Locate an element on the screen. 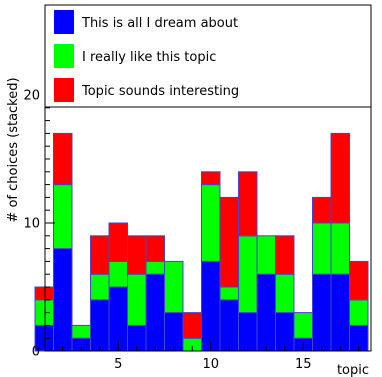 The height and width of the screenshot is (377, 382). x-axis-label: topic is located at coordinates (353, 370).